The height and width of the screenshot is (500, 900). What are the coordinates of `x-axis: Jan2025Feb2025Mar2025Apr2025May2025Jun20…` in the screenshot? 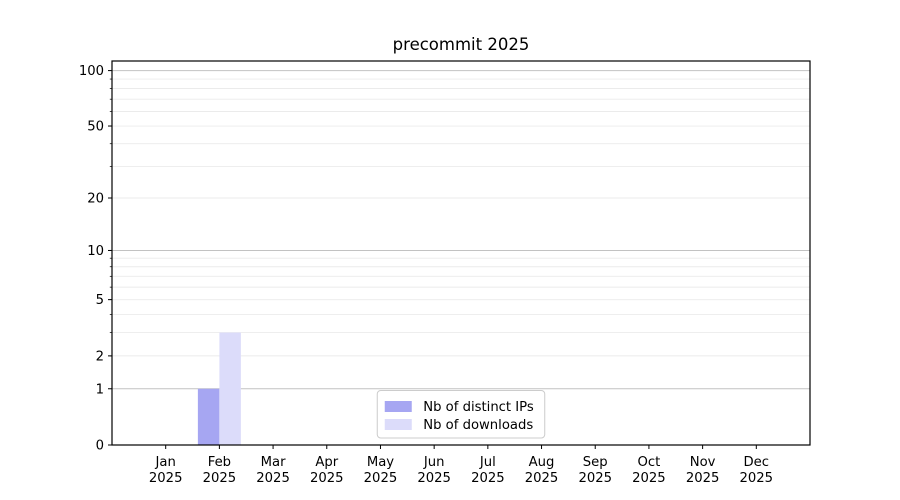 It's located at (461, 465).